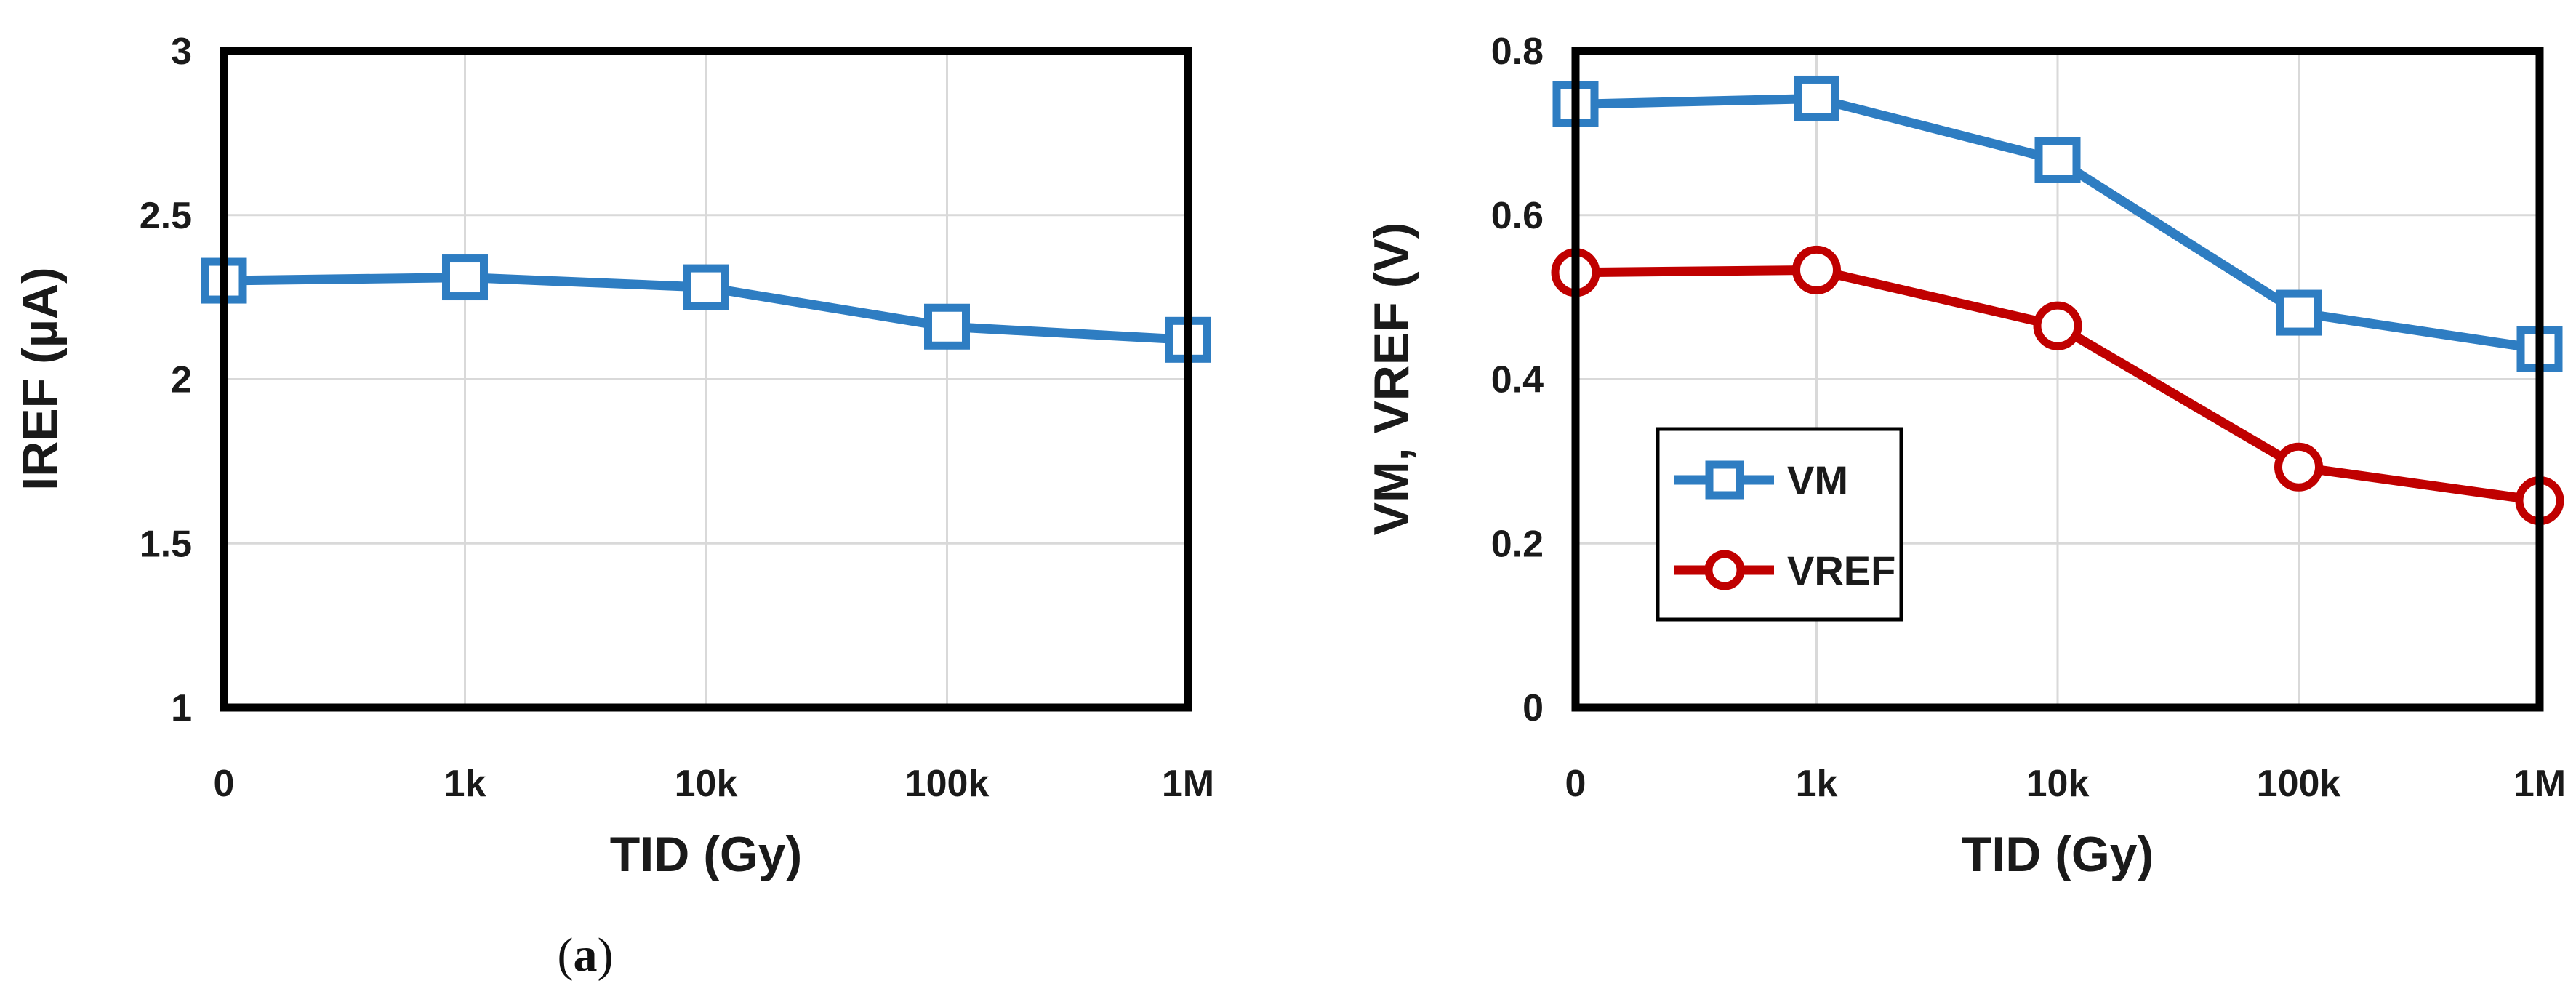 This screenshot has width=2576, height=994. What do you see at coordinates (40, 378) in the screenshot?
I see `y-axis-title: IREF (µA)` at bounding box center [40, 378].